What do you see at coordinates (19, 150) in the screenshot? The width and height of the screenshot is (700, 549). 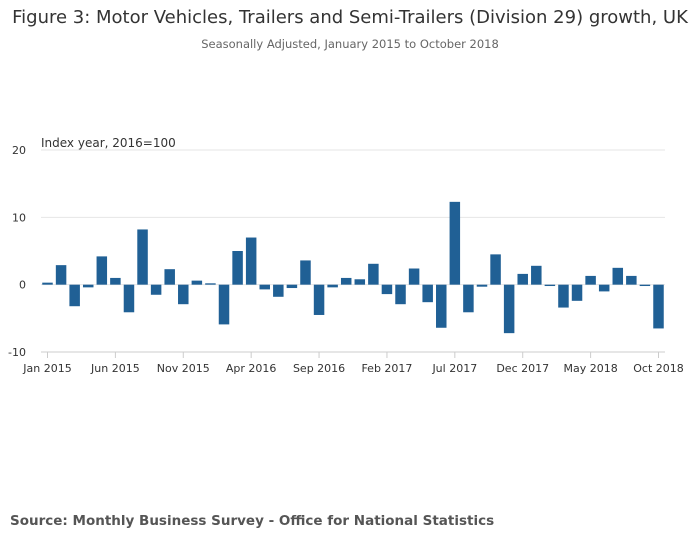 I see `y-tick-label: 20` at bounding box center [19, 150].